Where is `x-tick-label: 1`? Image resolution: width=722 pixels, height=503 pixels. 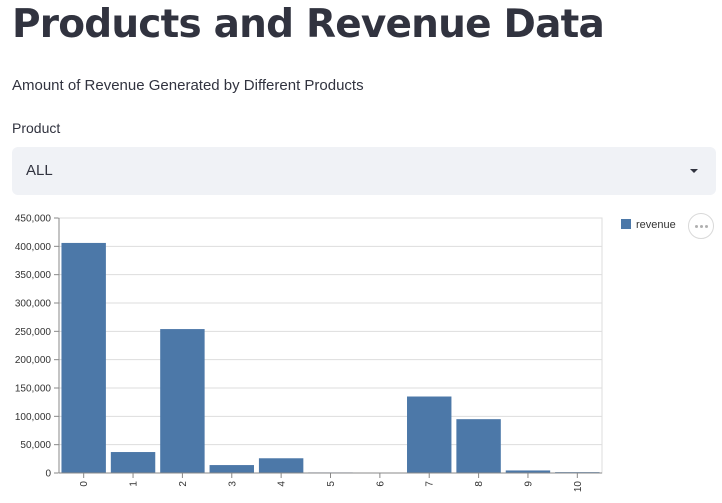 x-tick-label: 1 is located at coordinates (134, 484).